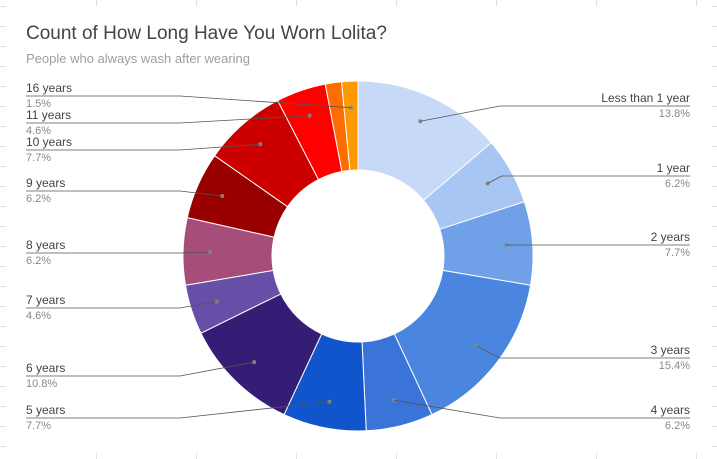 This screenshot has width=717, height=459. I want to click on slice-label: 16 years, so click(49, 88).